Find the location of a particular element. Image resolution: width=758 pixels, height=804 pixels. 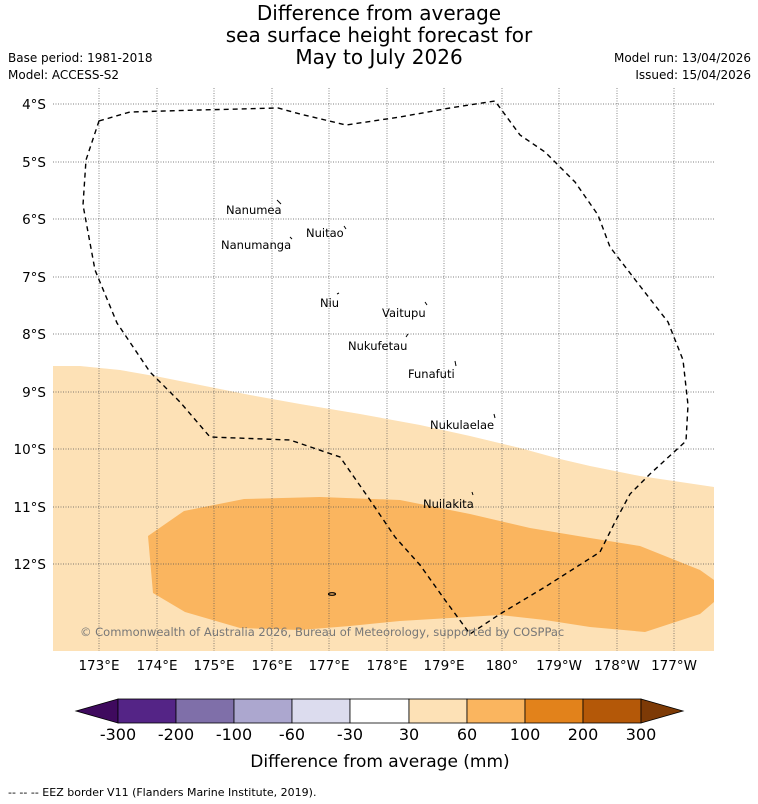

title-line: Difference from average is located at coordinates (379, 13).